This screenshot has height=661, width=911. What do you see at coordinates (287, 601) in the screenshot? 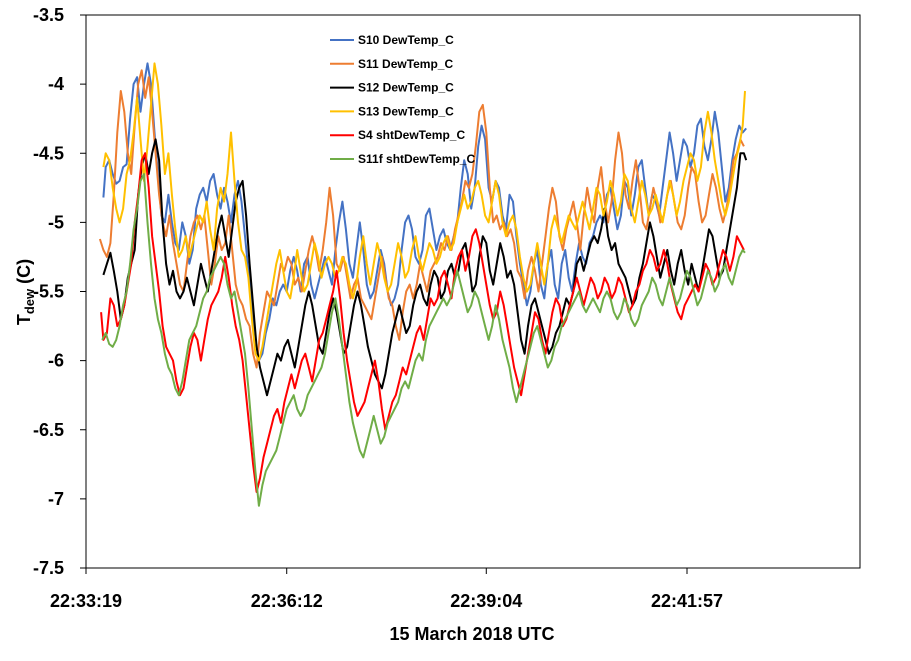
I see `x-tick-label: 22:36:12` at bounding box center [287, 601].